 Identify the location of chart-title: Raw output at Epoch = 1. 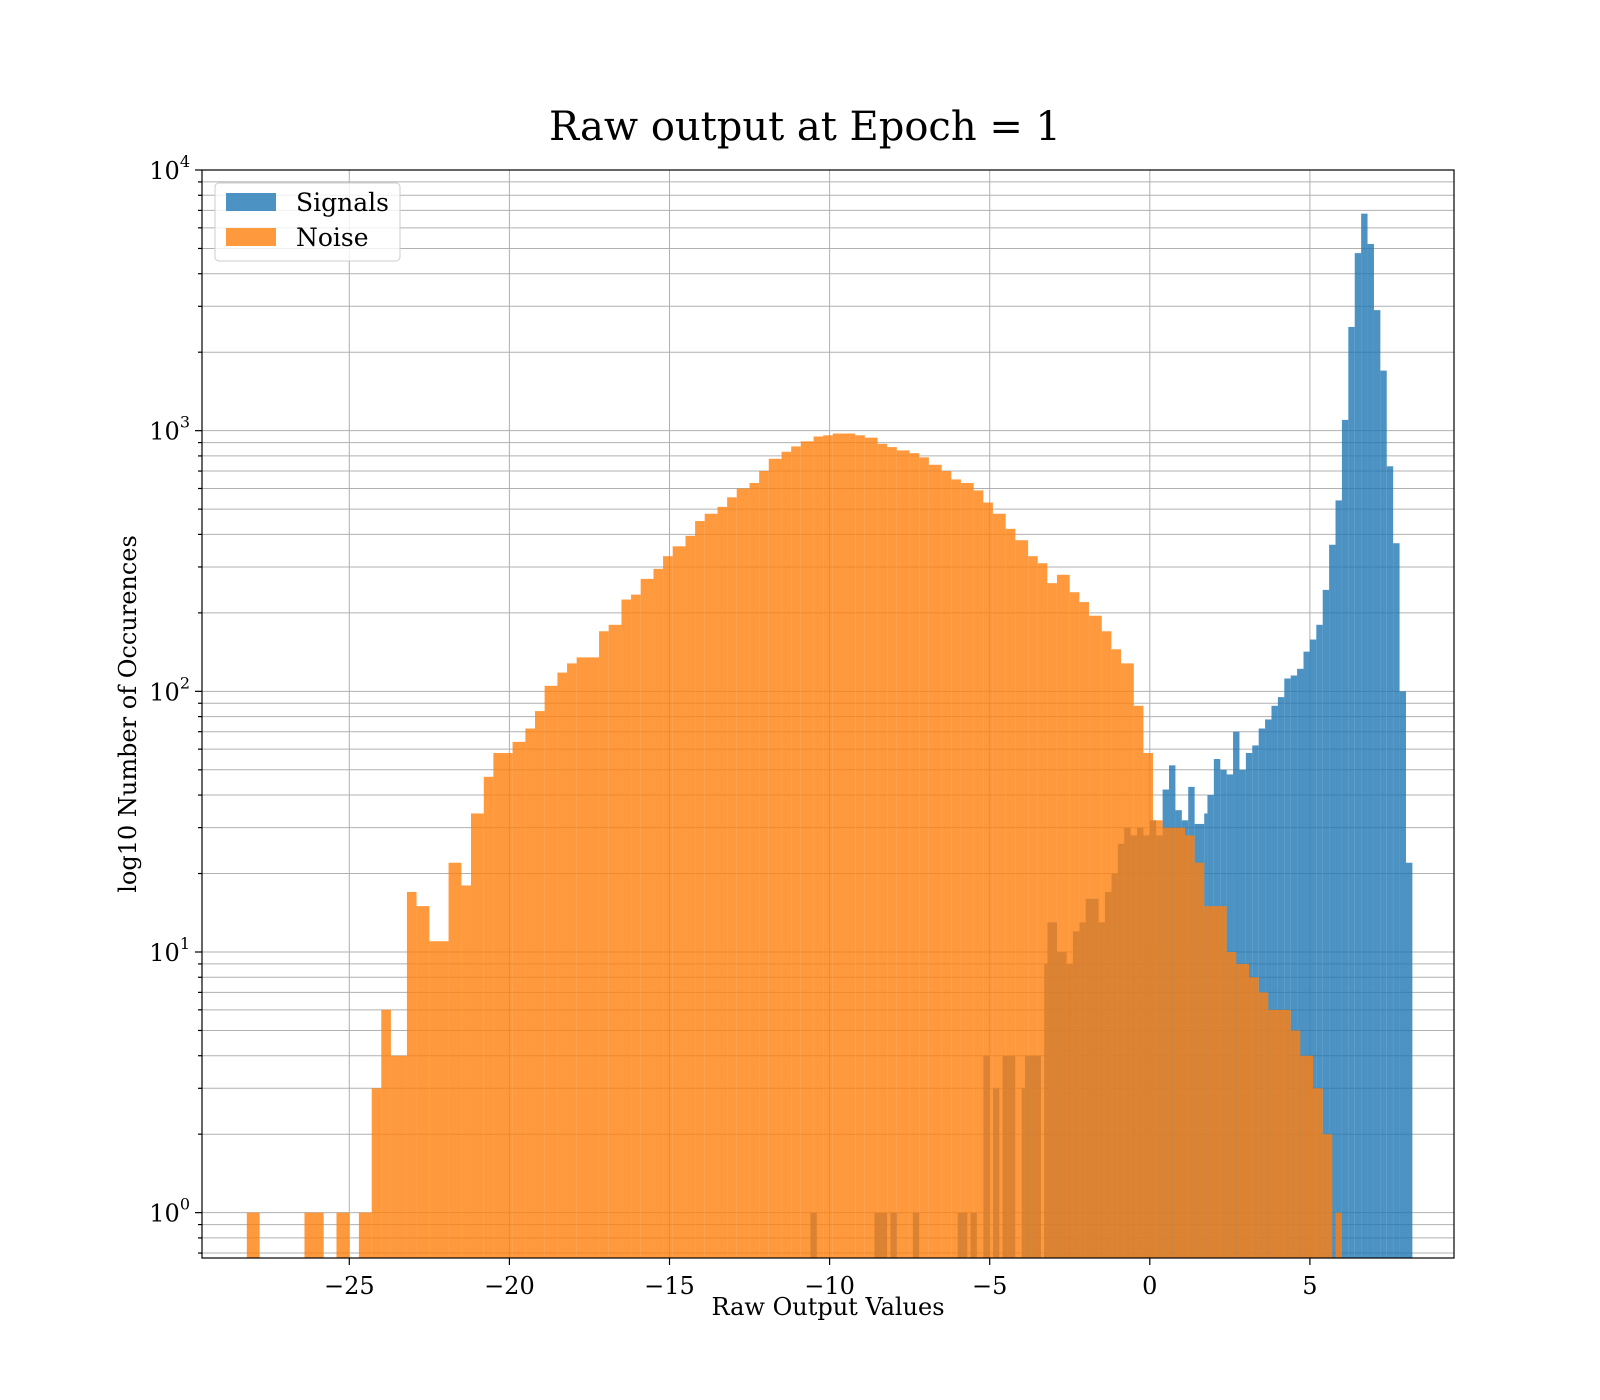
(805, 127).